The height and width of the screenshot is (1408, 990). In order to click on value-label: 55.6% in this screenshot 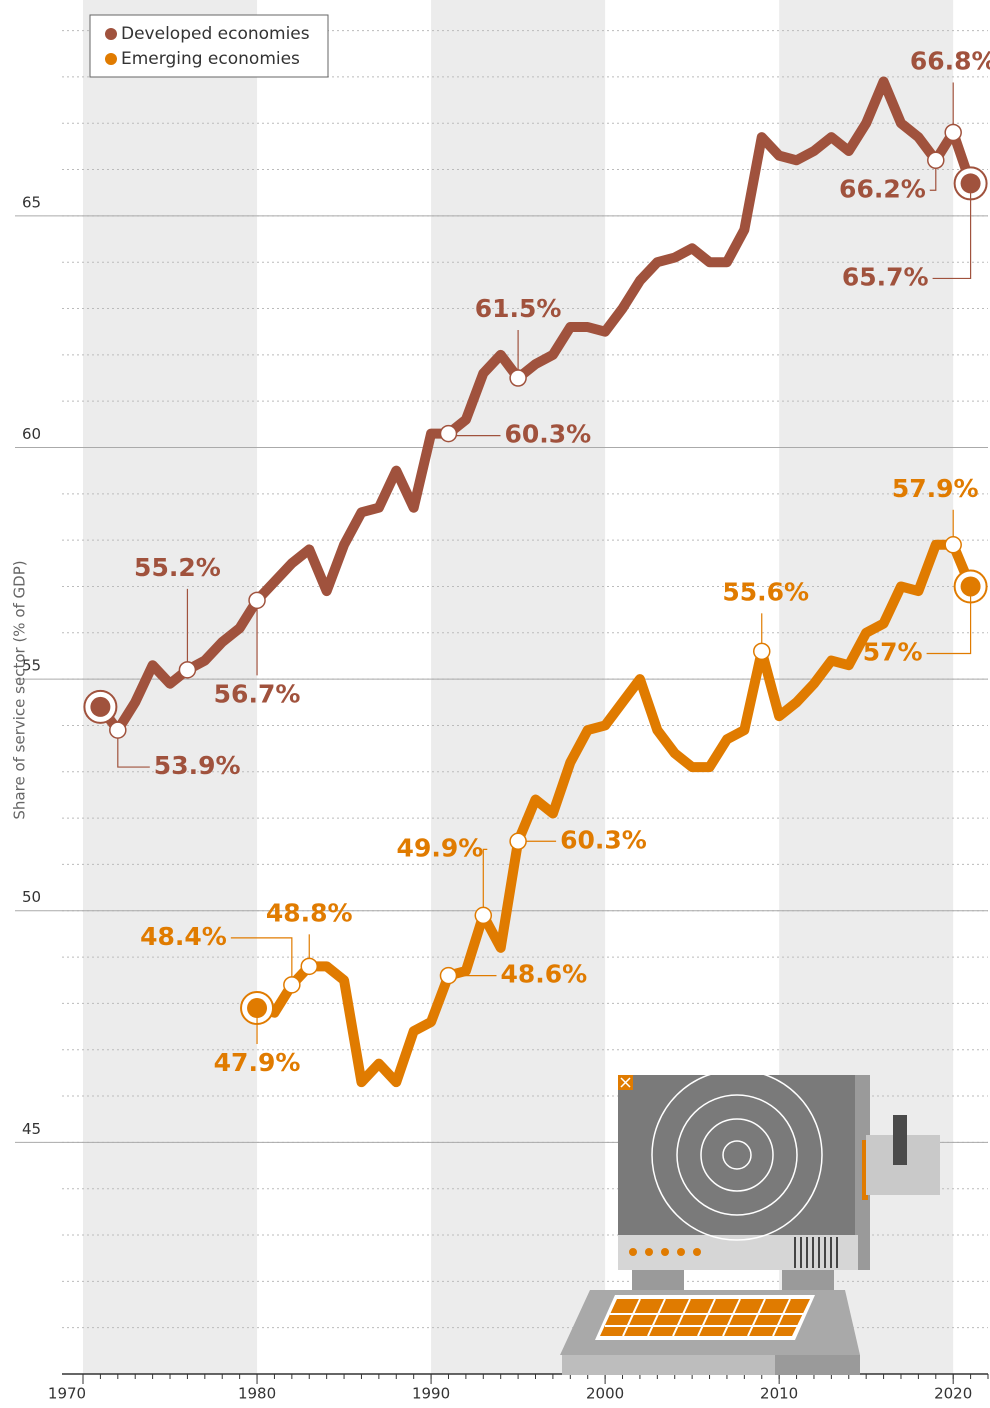, I will do `click(765, 591)`.